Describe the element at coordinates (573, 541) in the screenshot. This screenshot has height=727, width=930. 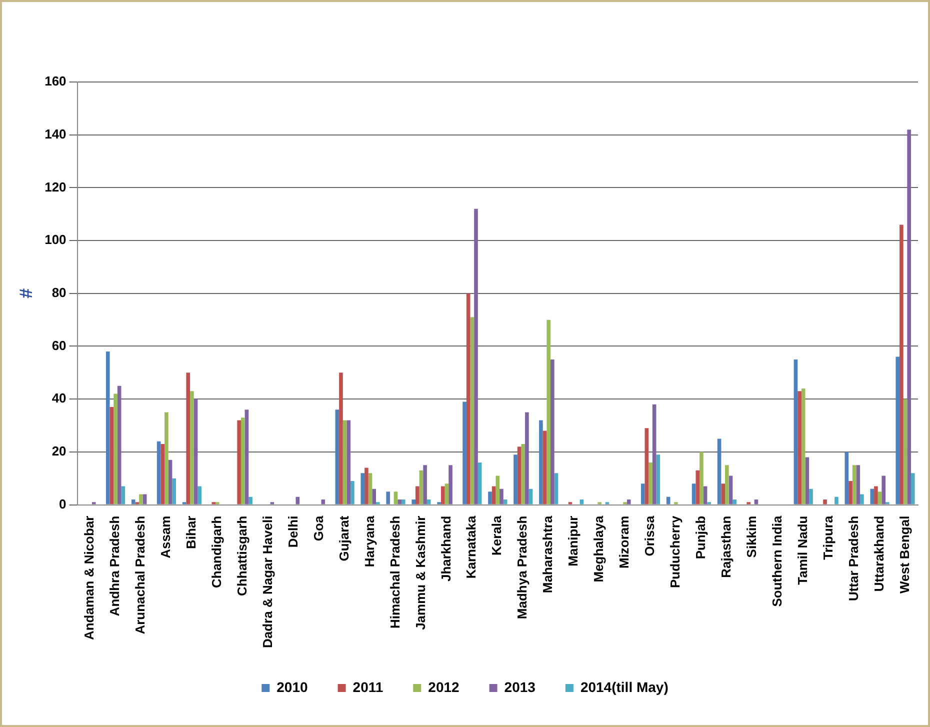
I see `x-tick-label: Manipur` at that location.